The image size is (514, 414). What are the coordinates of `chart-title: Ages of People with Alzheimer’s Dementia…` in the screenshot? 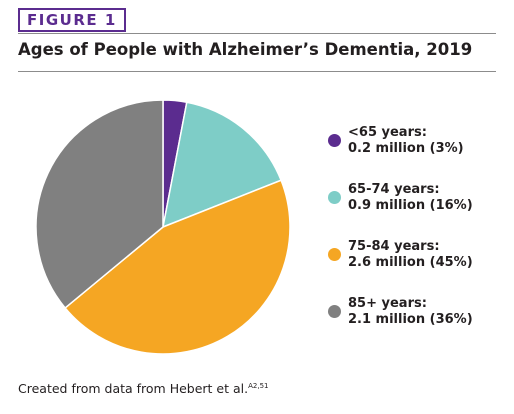 It's located at (245, 49).